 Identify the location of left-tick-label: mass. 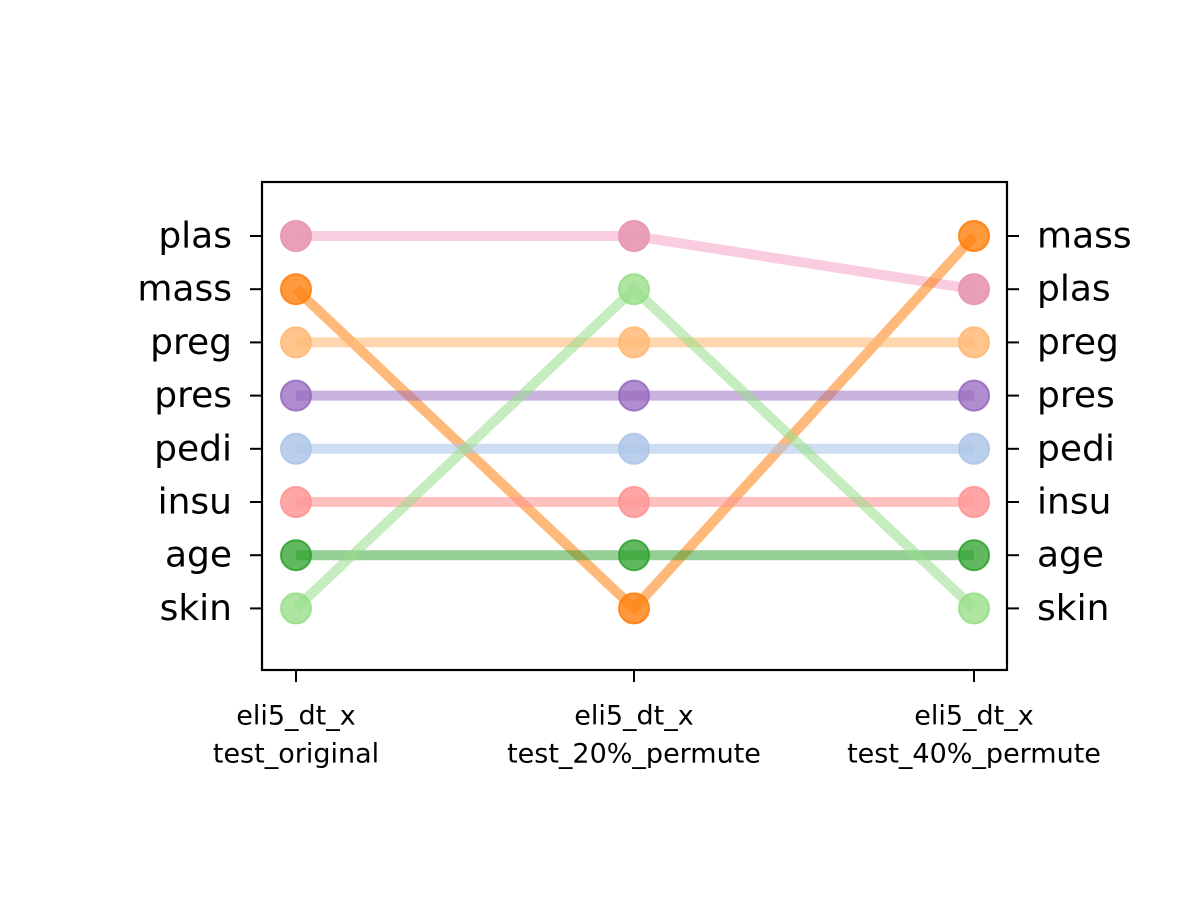
(184, 289).